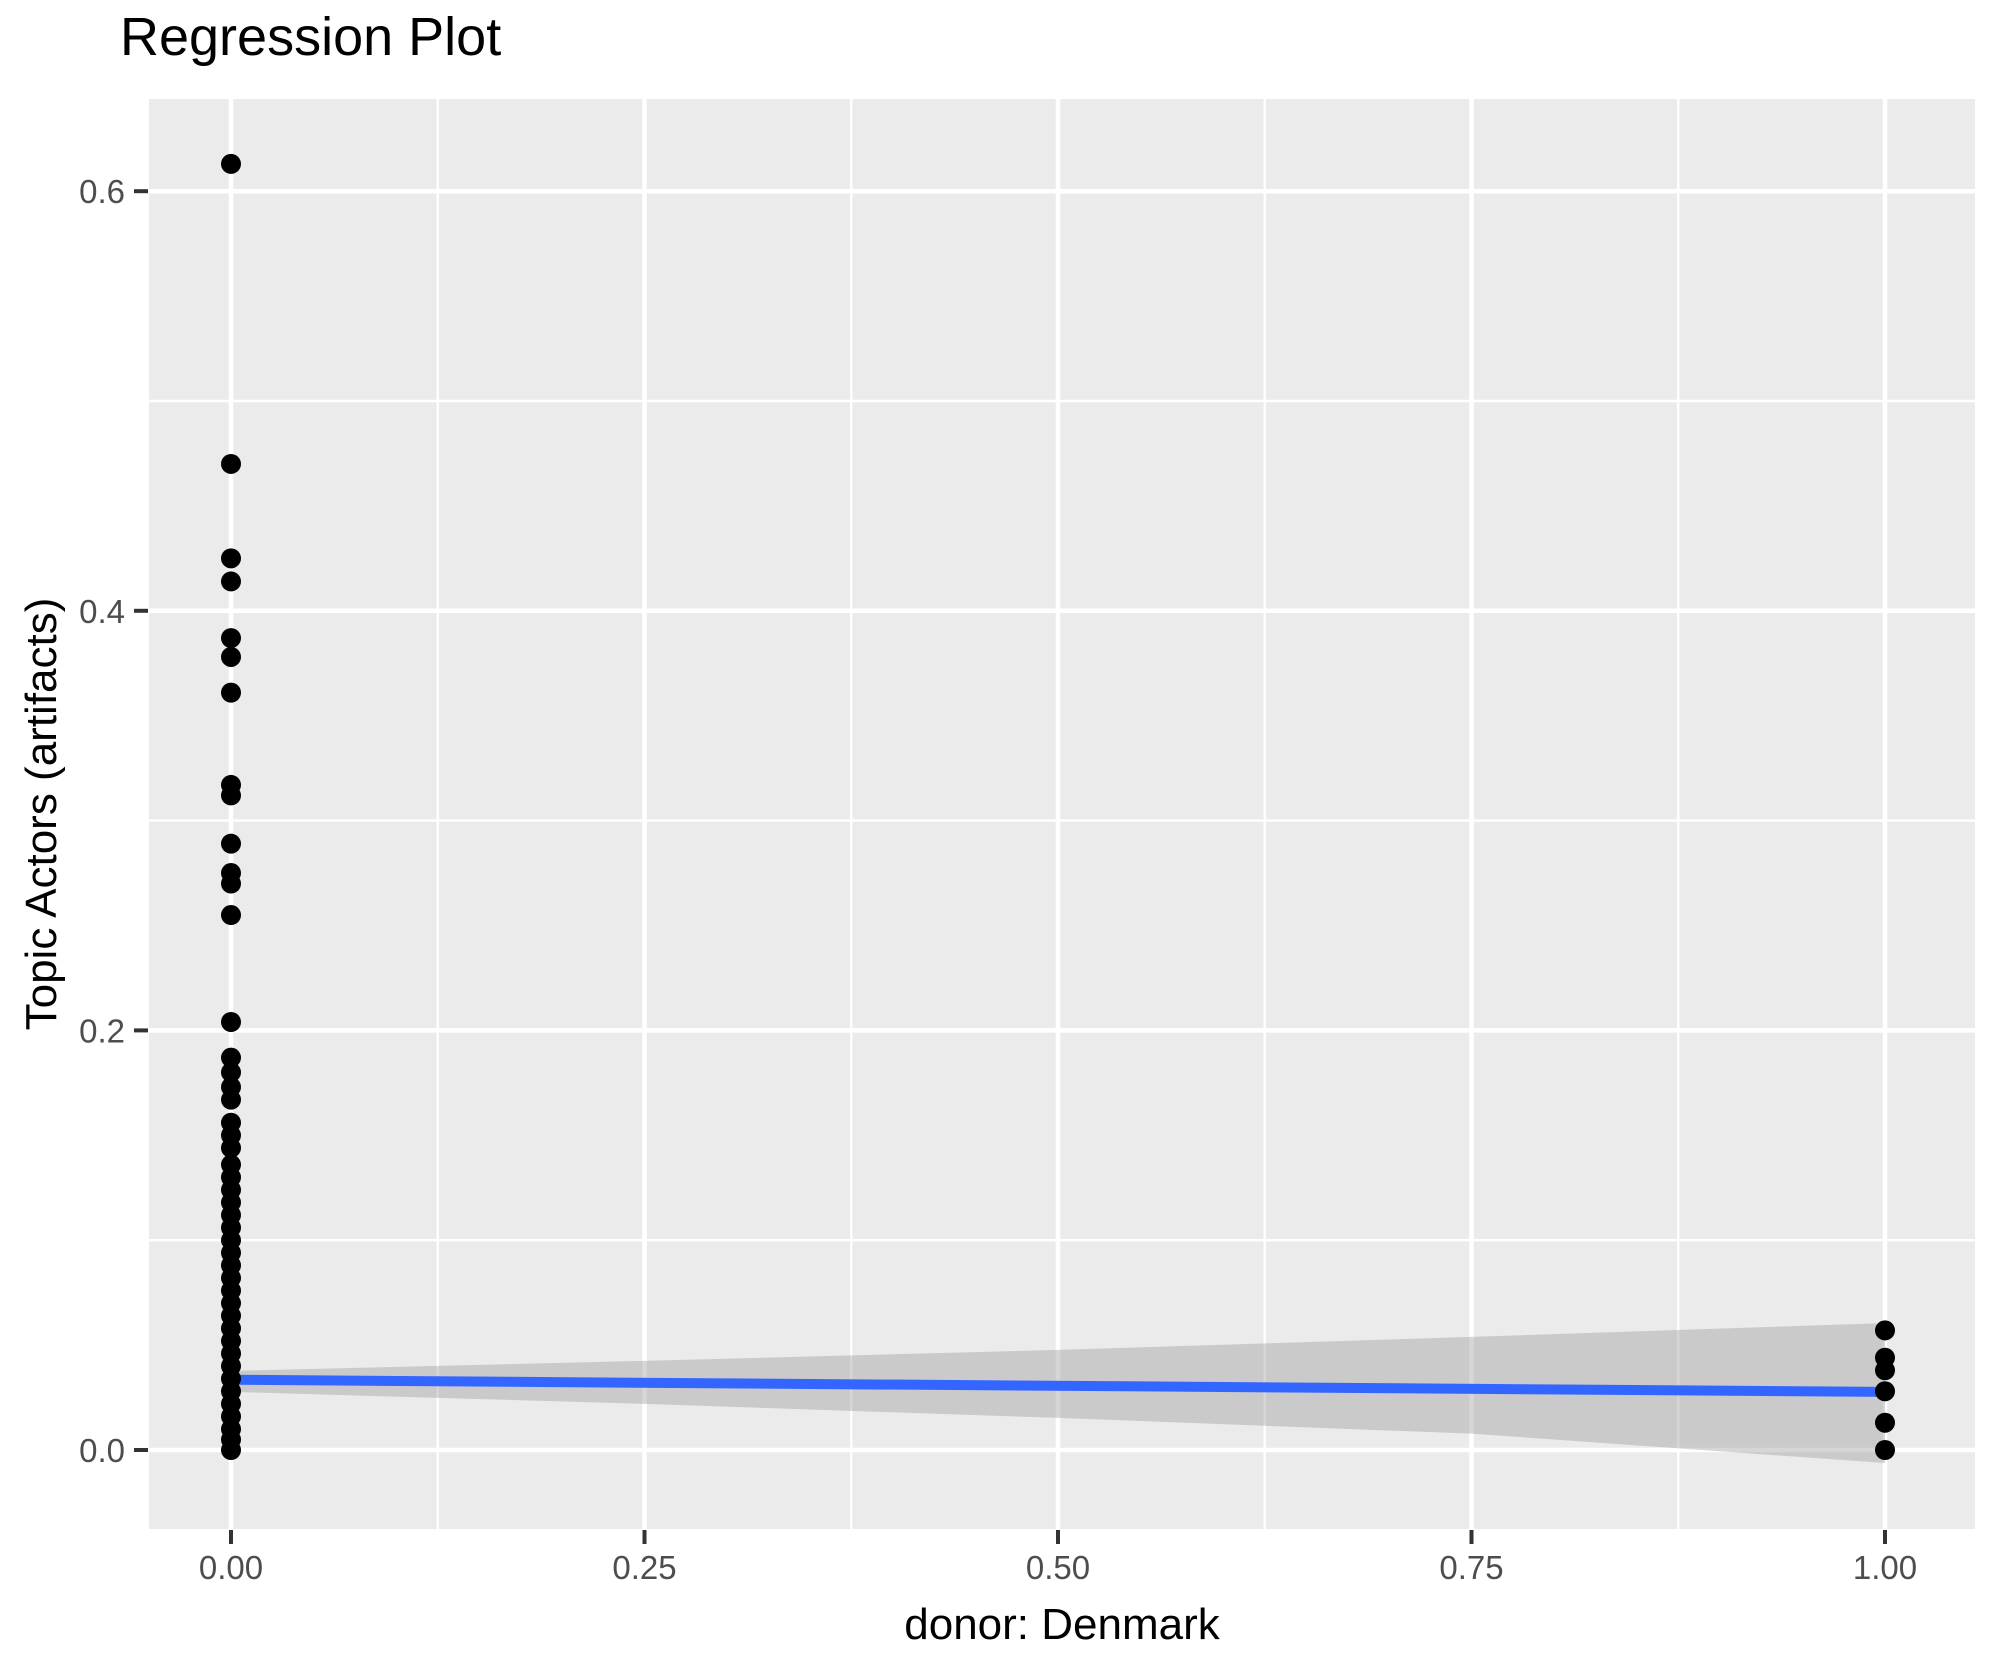  I want to click on x-tick-label: 0.00, so click(231, 1567).